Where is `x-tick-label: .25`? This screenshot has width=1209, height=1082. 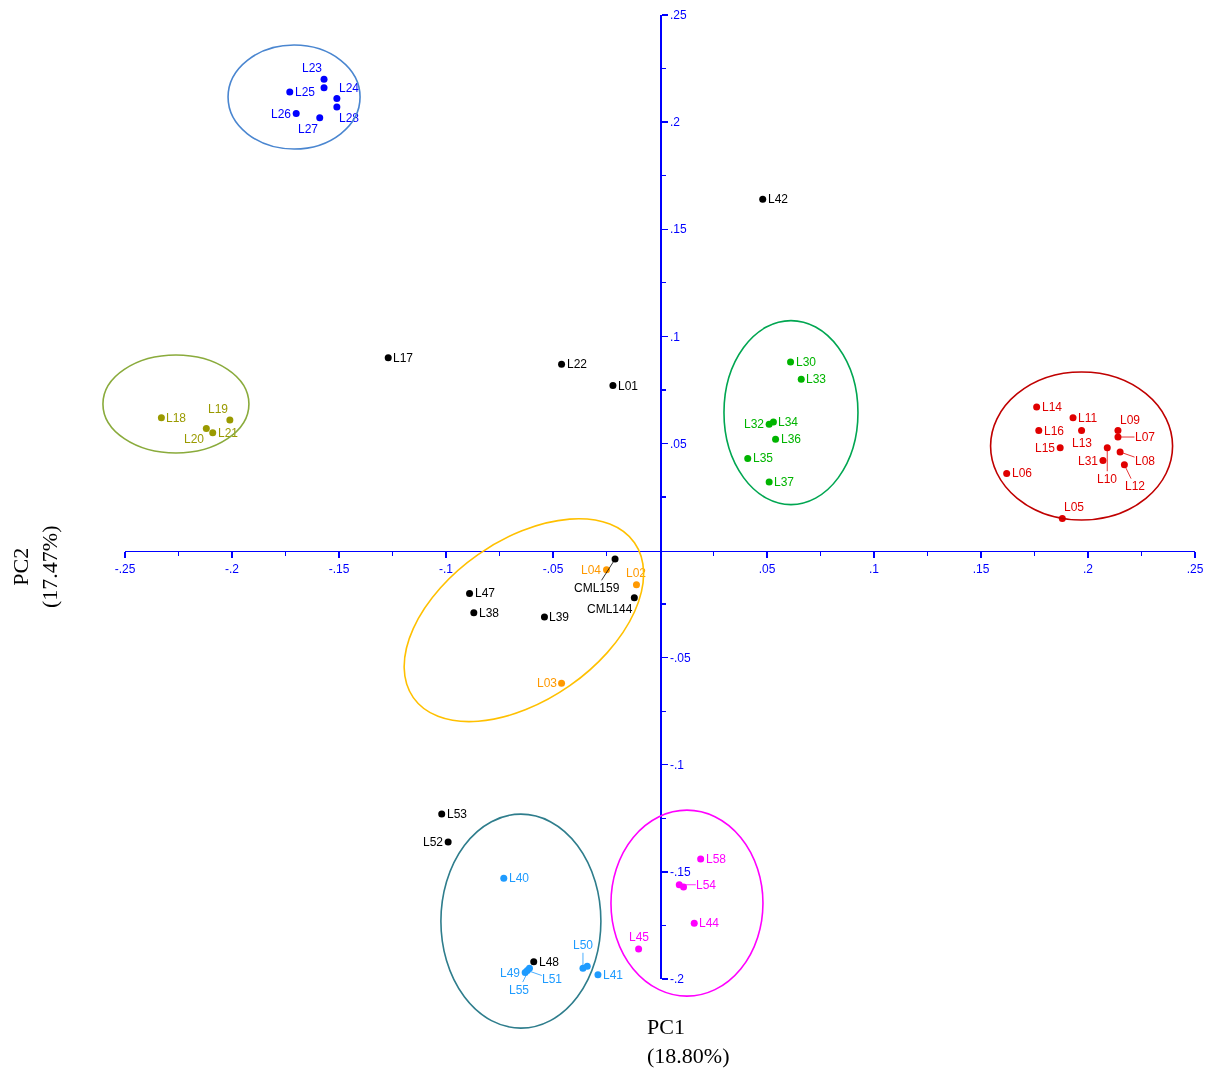
x-tick-label: .25 is located at coordinates (1195, 568).